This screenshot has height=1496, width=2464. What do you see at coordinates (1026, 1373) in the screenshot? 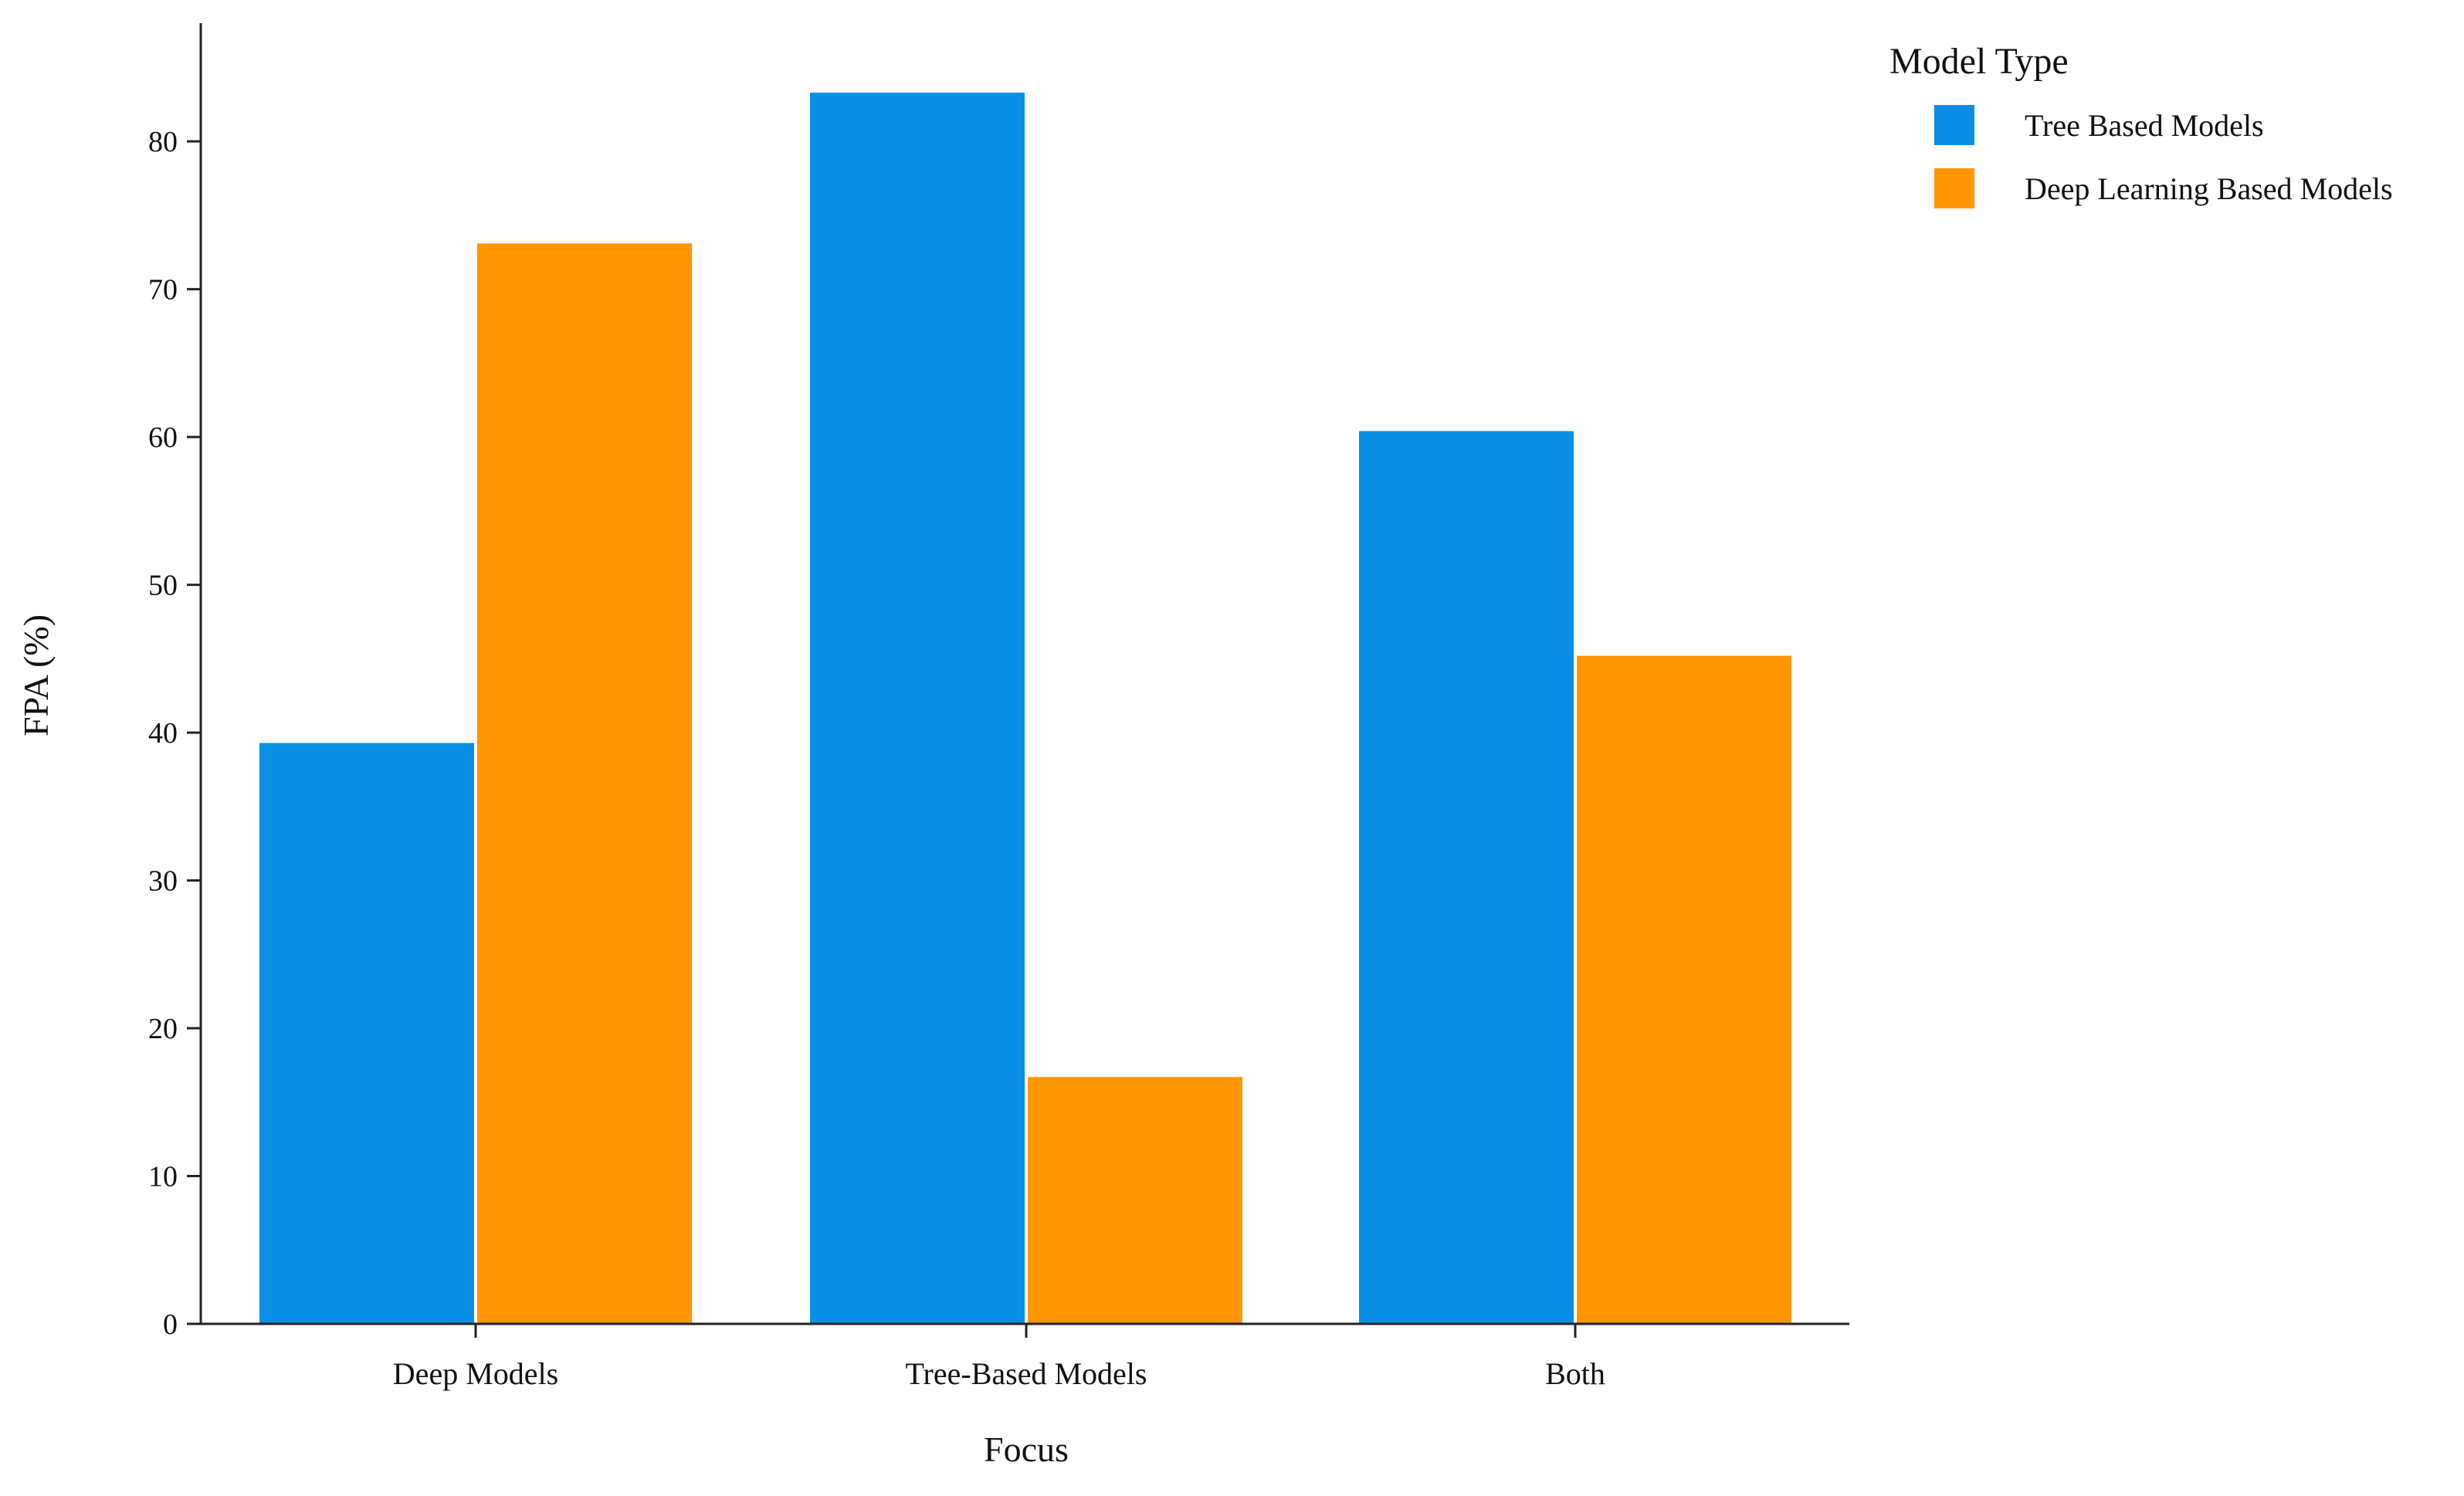
I see `x-tick-label: Tree-Based Models` at bounding box center [1026, 1373].